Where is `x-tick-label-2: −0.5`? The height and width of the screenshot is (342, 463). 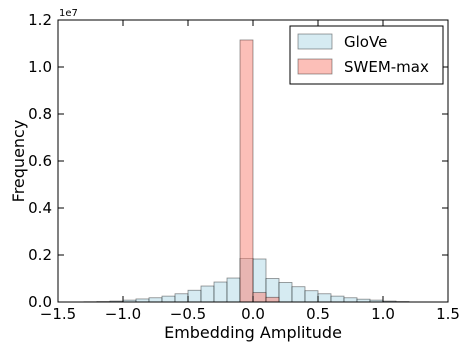 x-tick-label-2: −0.5 is located at coordinates (188, 314).